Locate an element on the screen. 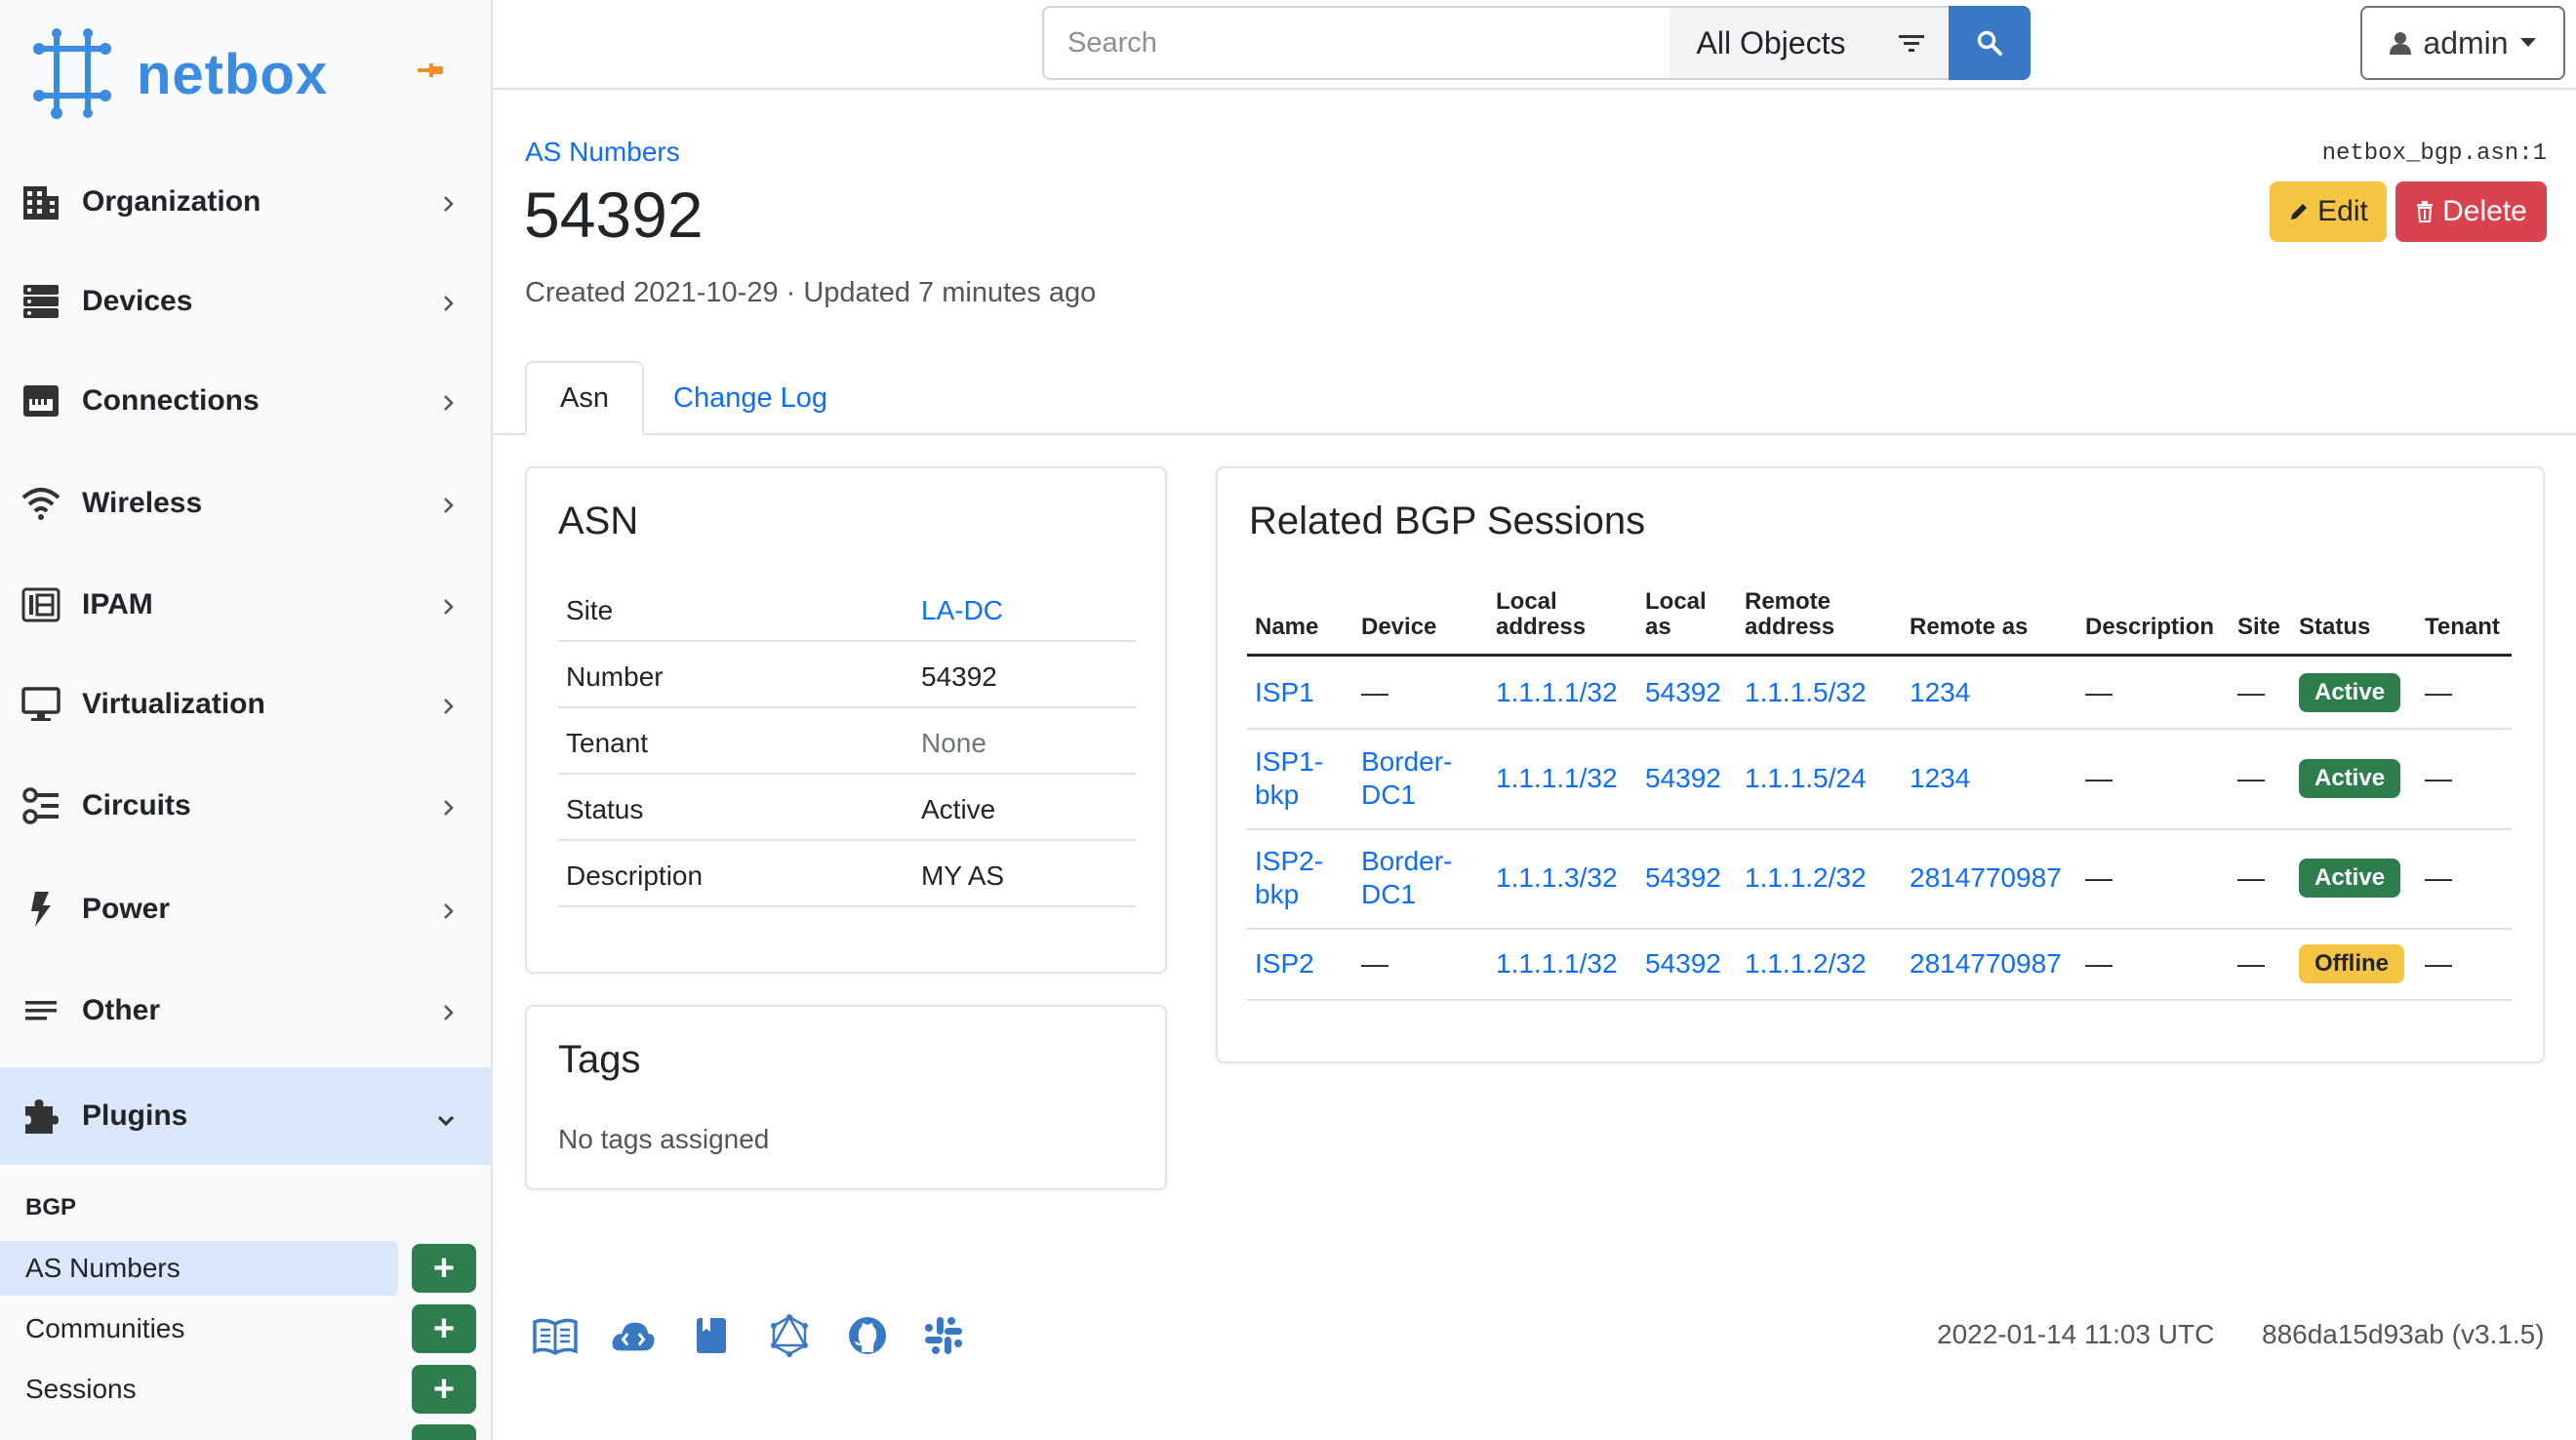 The image size is (2576, 1440). sidebar-item-label: Virtualization is located at coordinates (173, 704).